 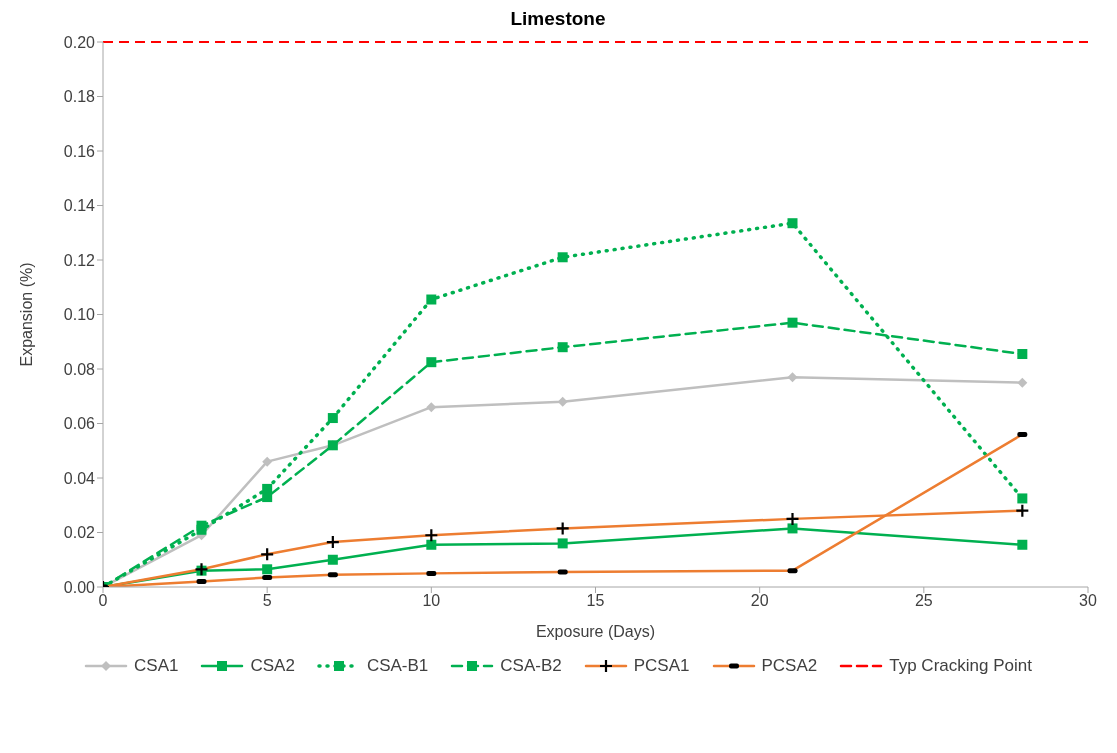 What do you see at coordinates (79, 315) in the screenshot?
I see `y-tick-label: 0.10` at bounding box center [79, 315].